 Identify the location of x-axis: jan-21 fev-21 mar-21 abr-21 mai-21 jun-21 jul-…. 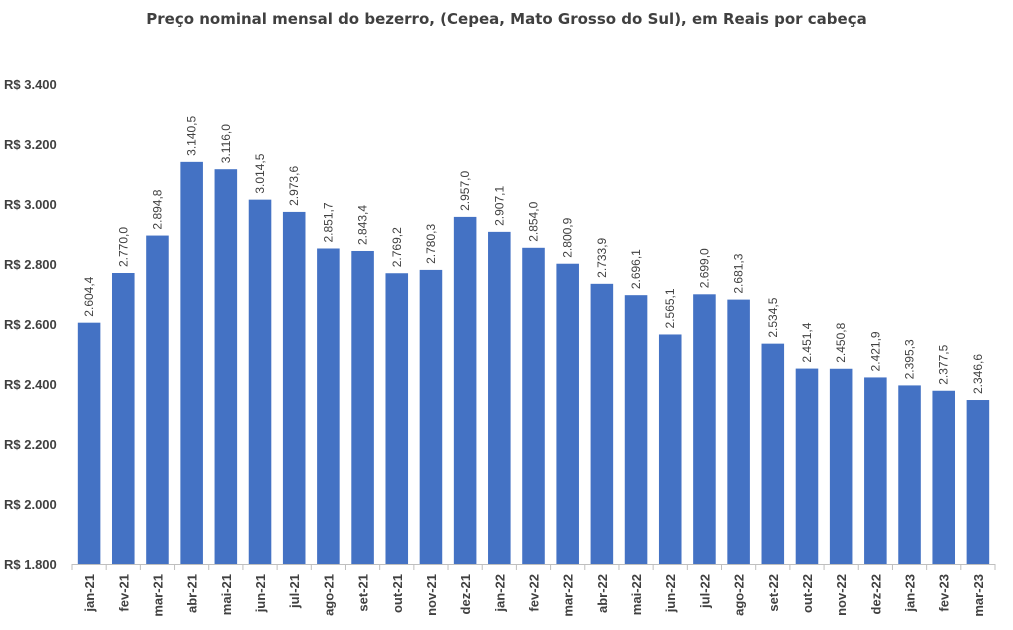
(533, 590).